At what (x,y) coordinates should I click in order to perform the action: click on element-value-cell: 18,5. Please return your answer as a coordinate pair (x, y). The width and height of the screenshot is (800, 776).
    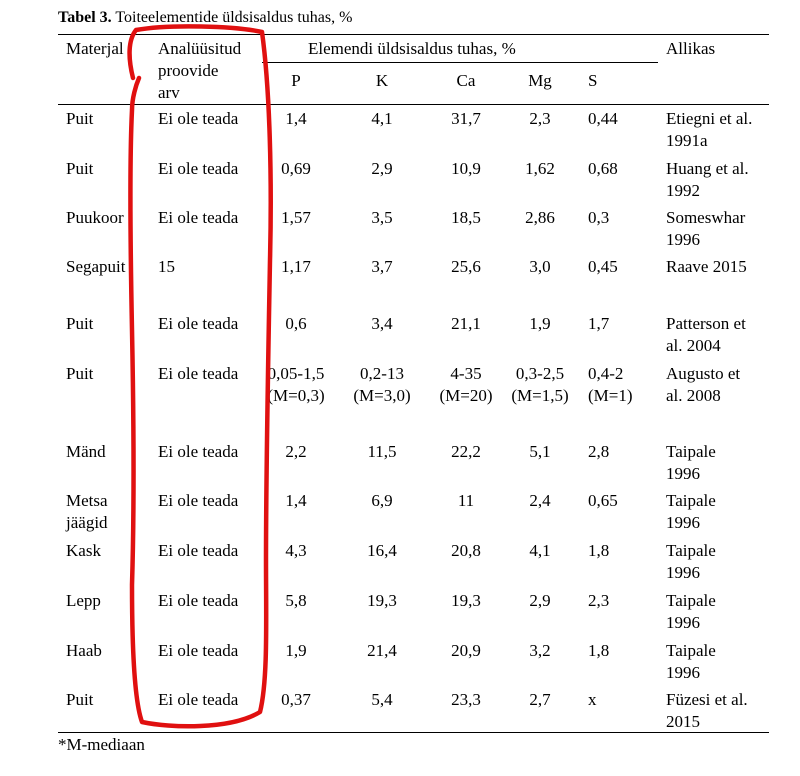
    Looking at the image, I should click on (466, 217).